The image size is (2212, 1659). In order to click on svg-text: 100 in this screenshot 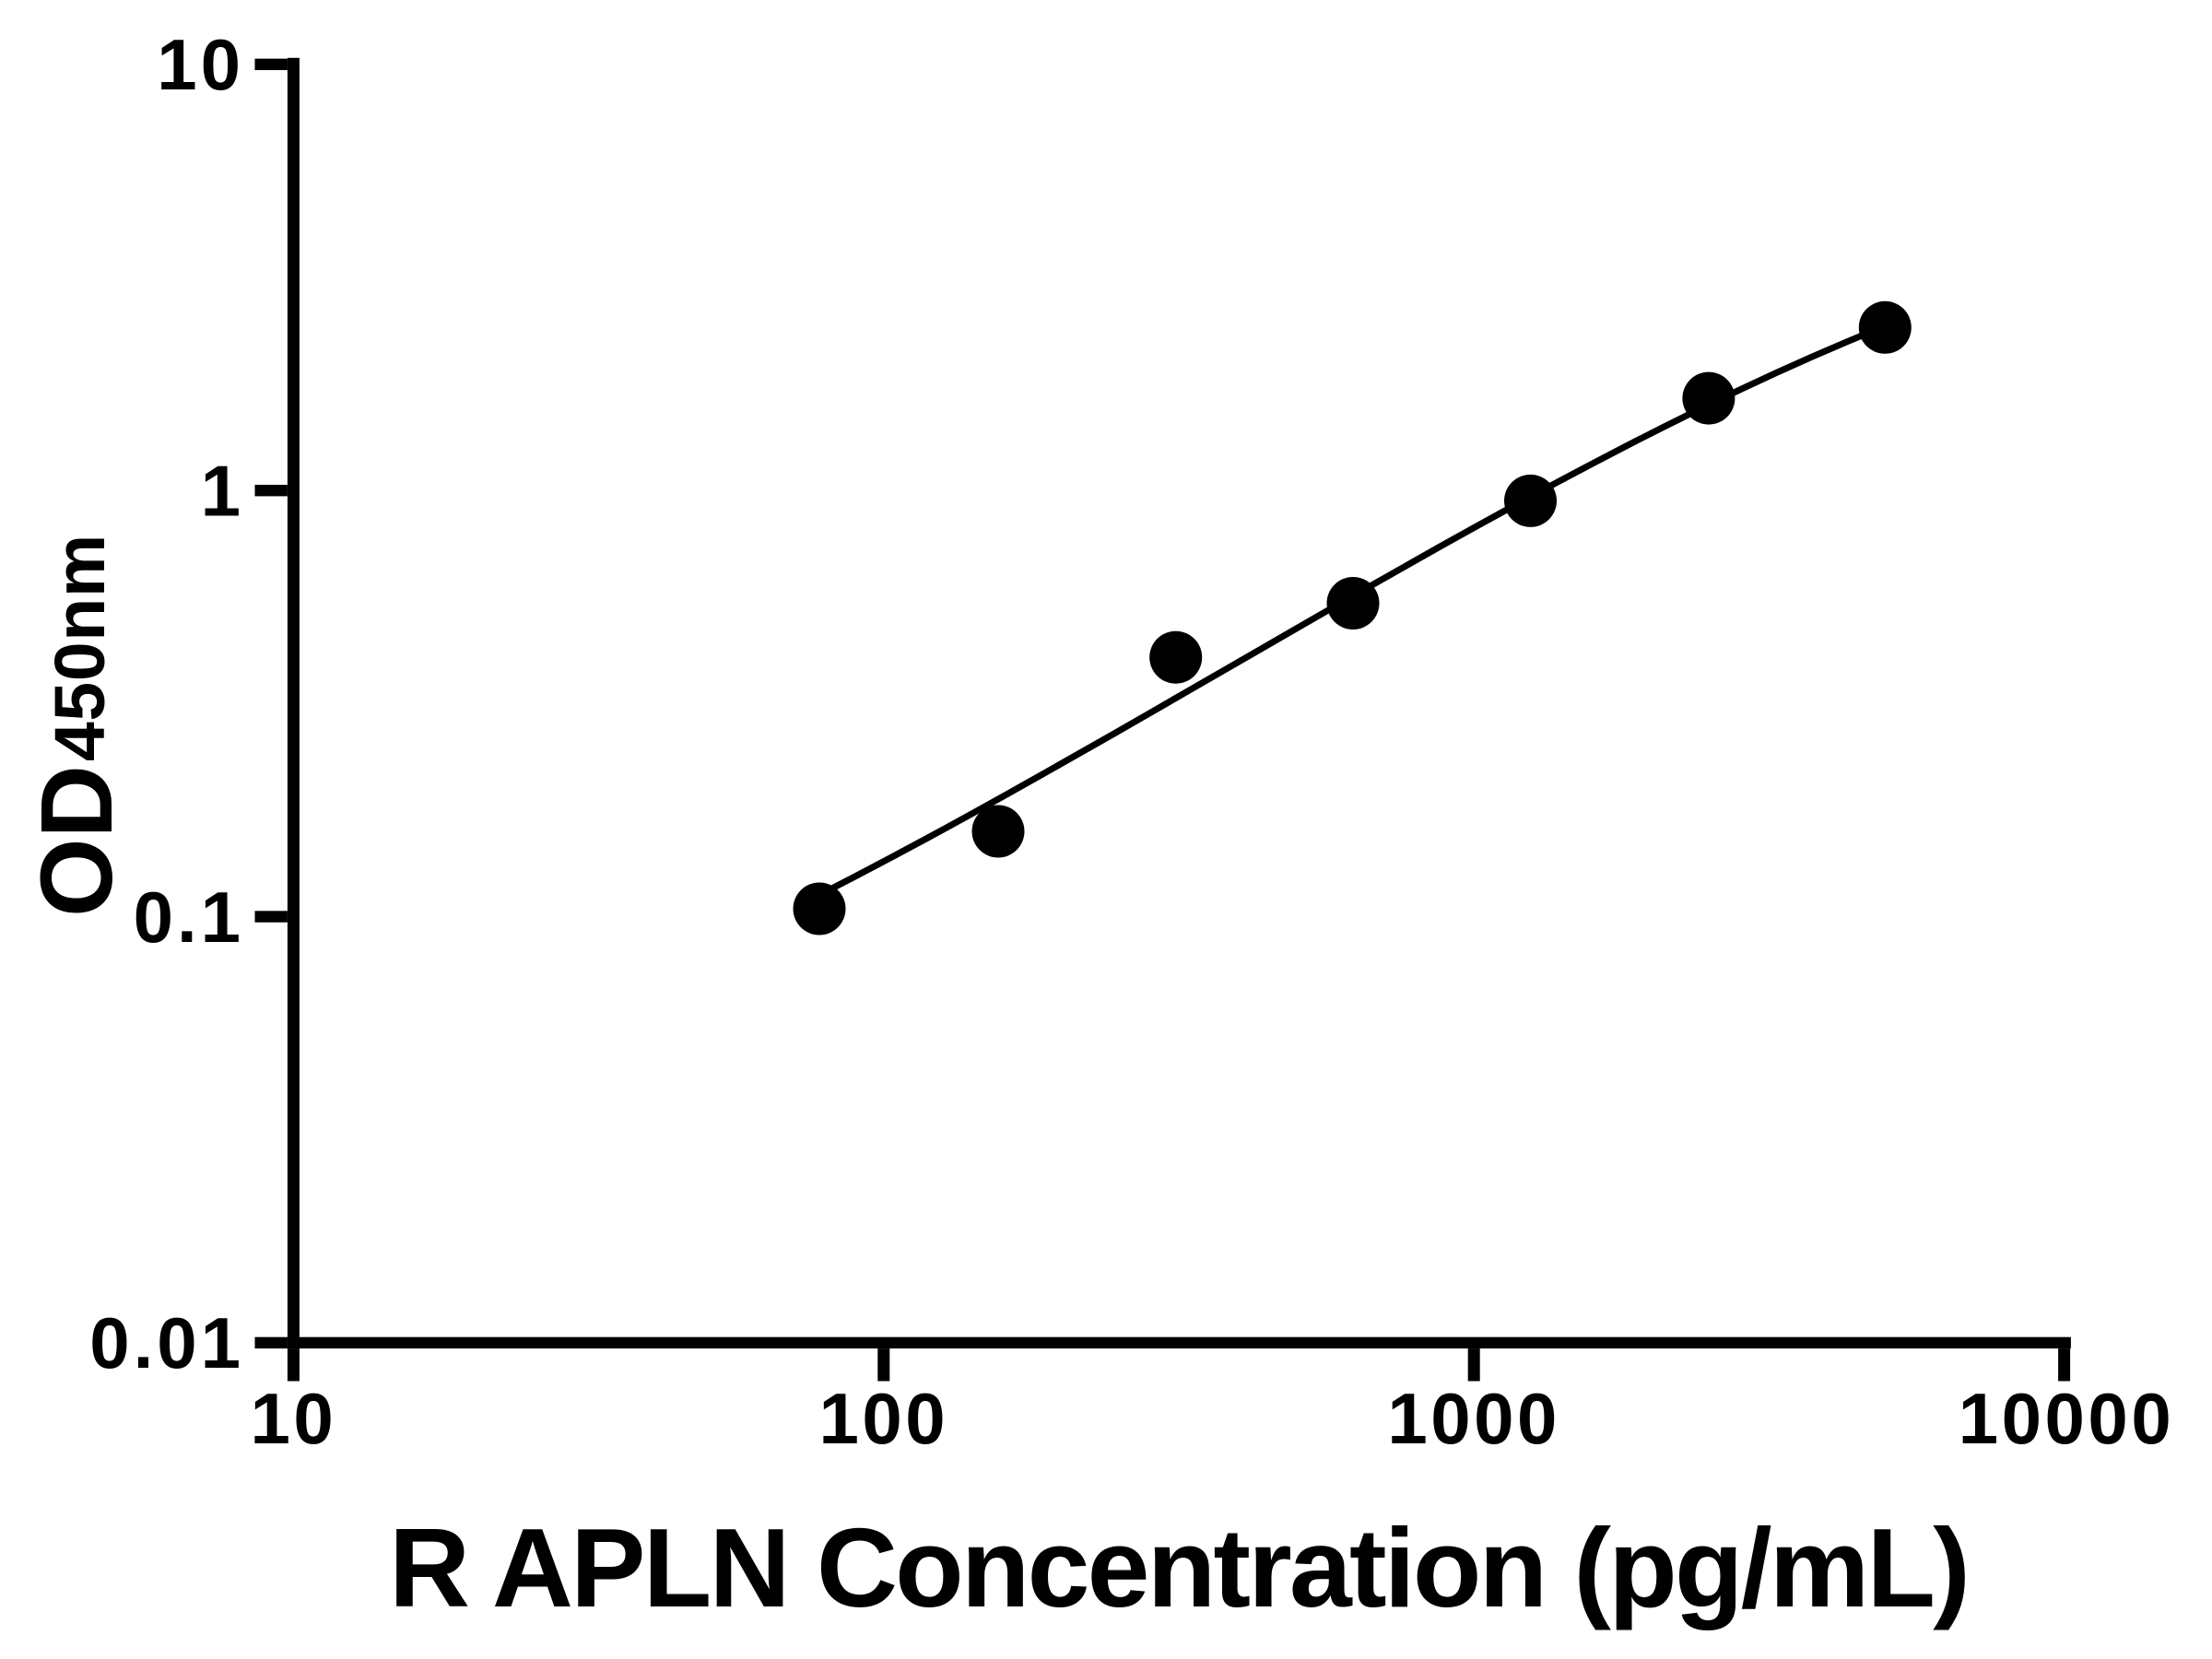, I will do `click(883, 1418)`.